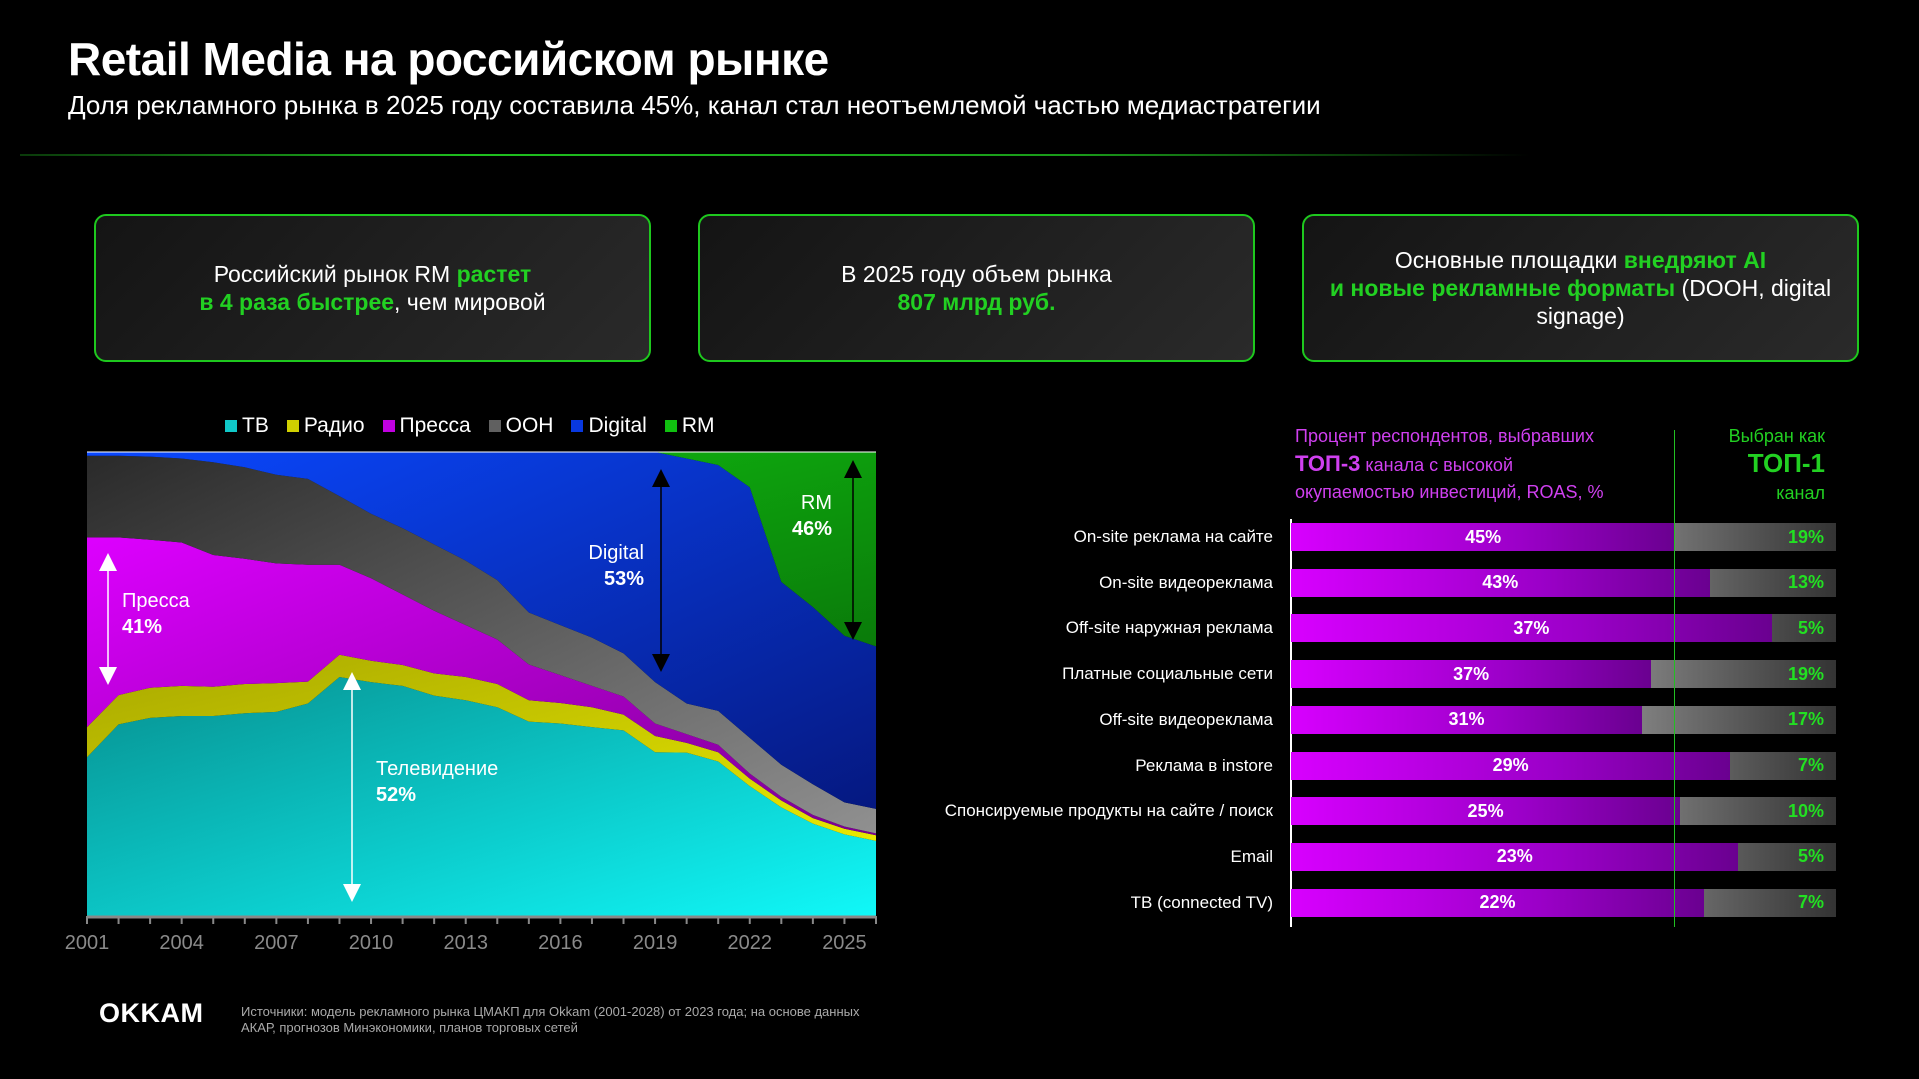 The width and height of the screenshot is (1919, 1079). I want to click on top1-header: Выбран как ТОП-1 канал, so click(1752, 465).